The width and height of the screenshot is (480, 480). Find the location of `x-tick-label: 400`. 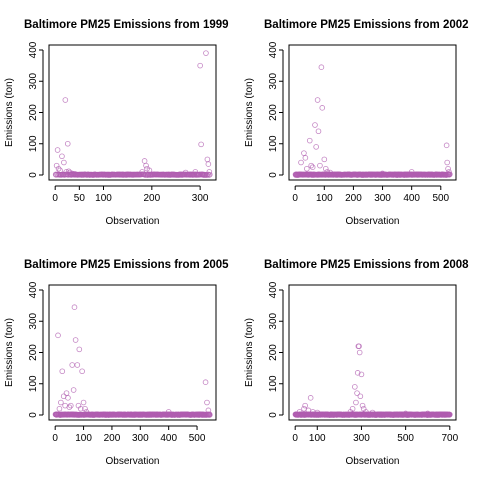

x-tick-label: 400 is located at coordinates (168, 438).